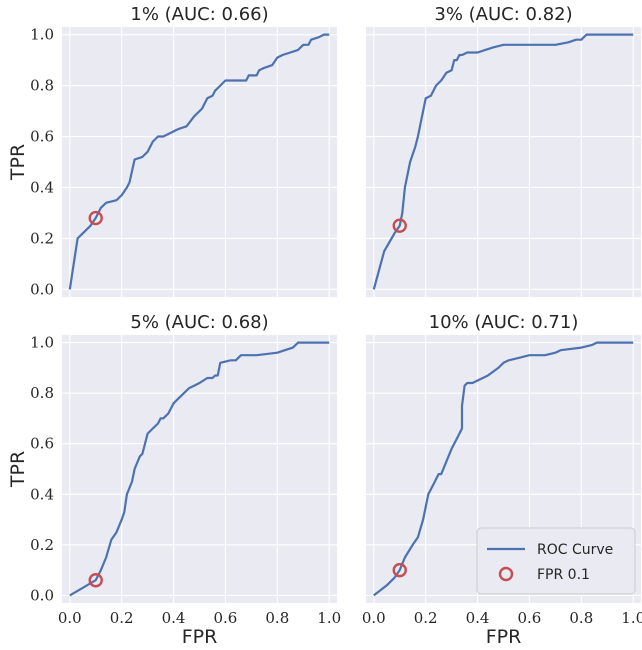 This screenshot has height=650, width=642. What do you see at coordinates (575, 550) in the screenshot?
I see `legend-label-roc: ROC Curve` at bounding box center [575, 550].